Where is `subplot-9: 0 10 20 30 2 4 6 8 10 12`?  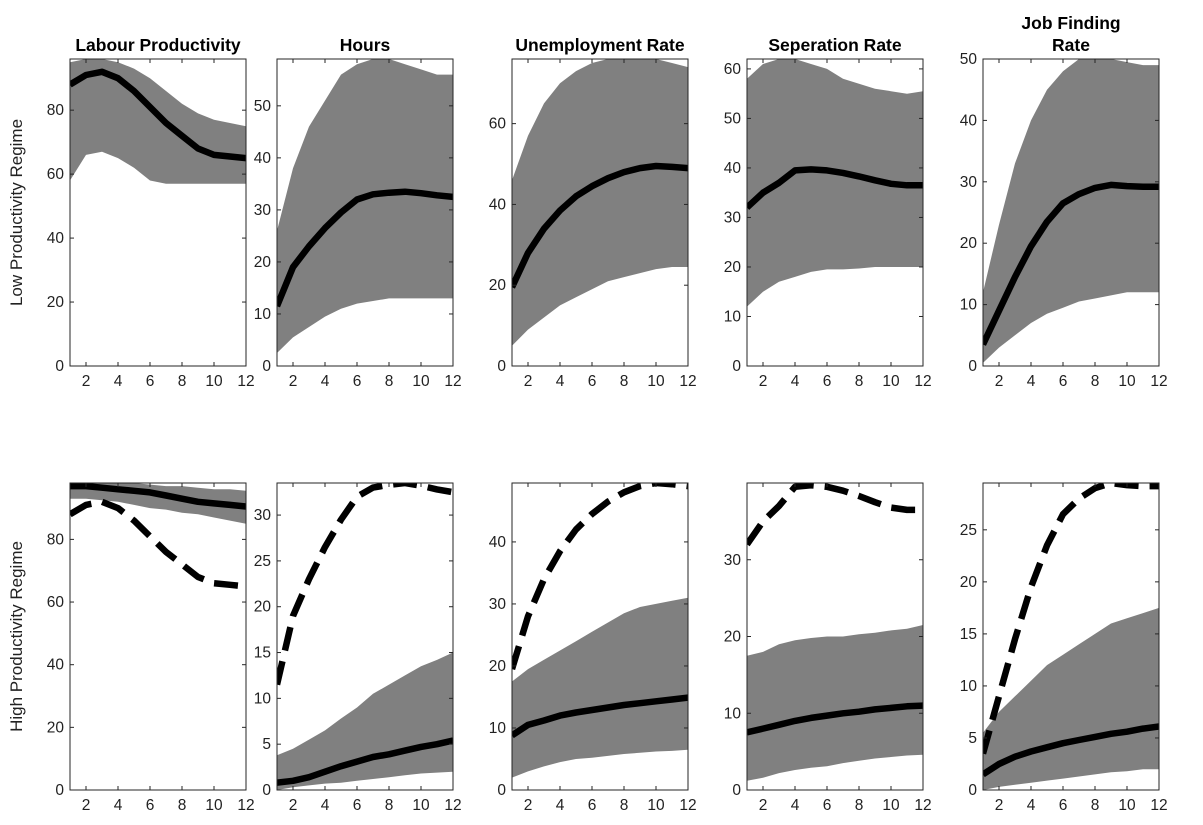
subplot-9: 0 10 20 30 2 4 6 8 10 12 is located at coordinates (828, 648).